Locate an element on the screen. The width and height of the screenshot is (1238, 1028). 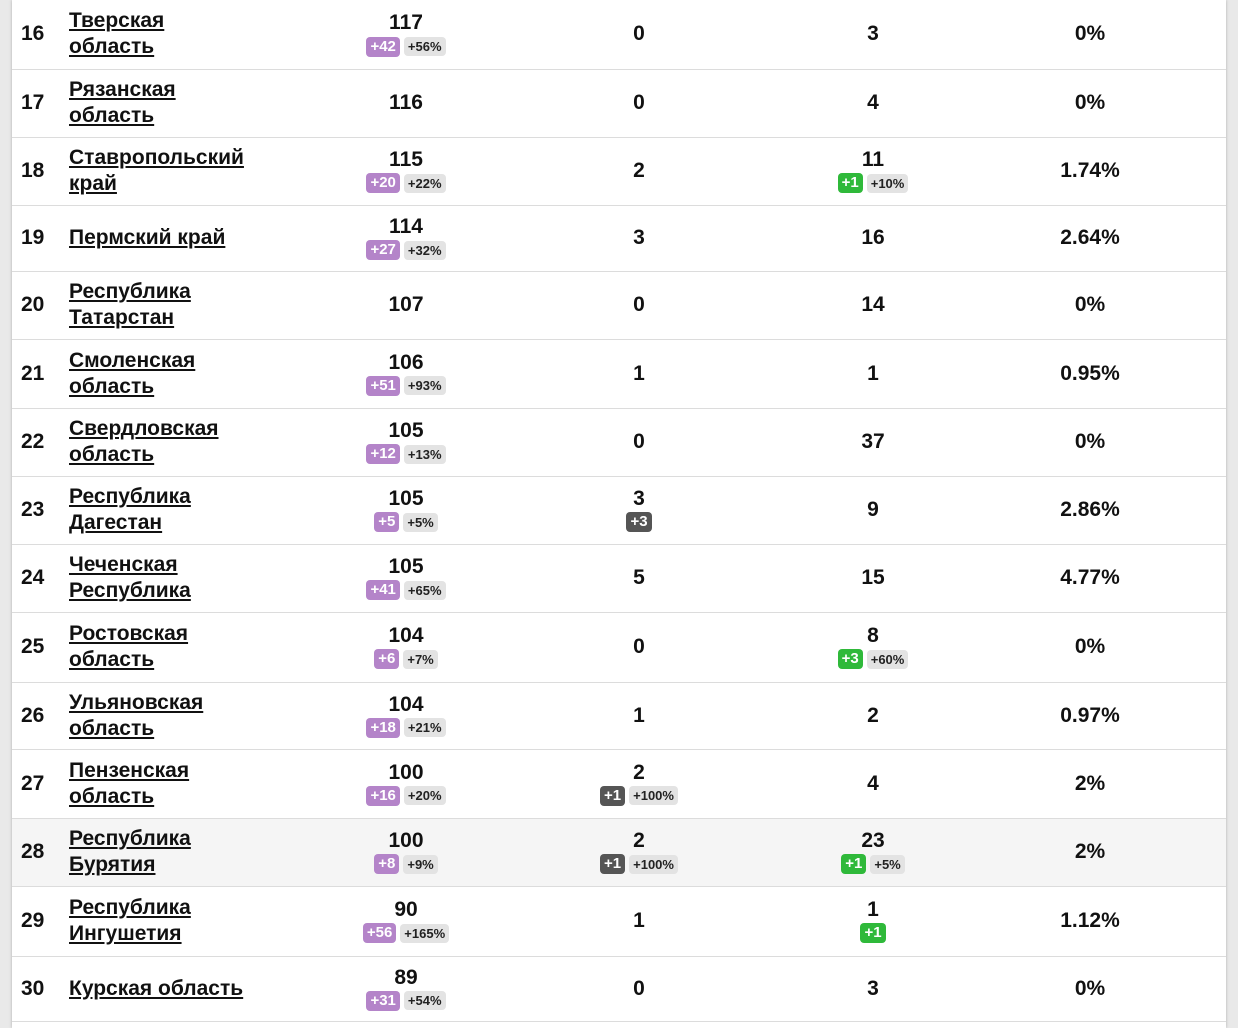
cases-percent-badge: +21% is located at coordinates (424, 728).